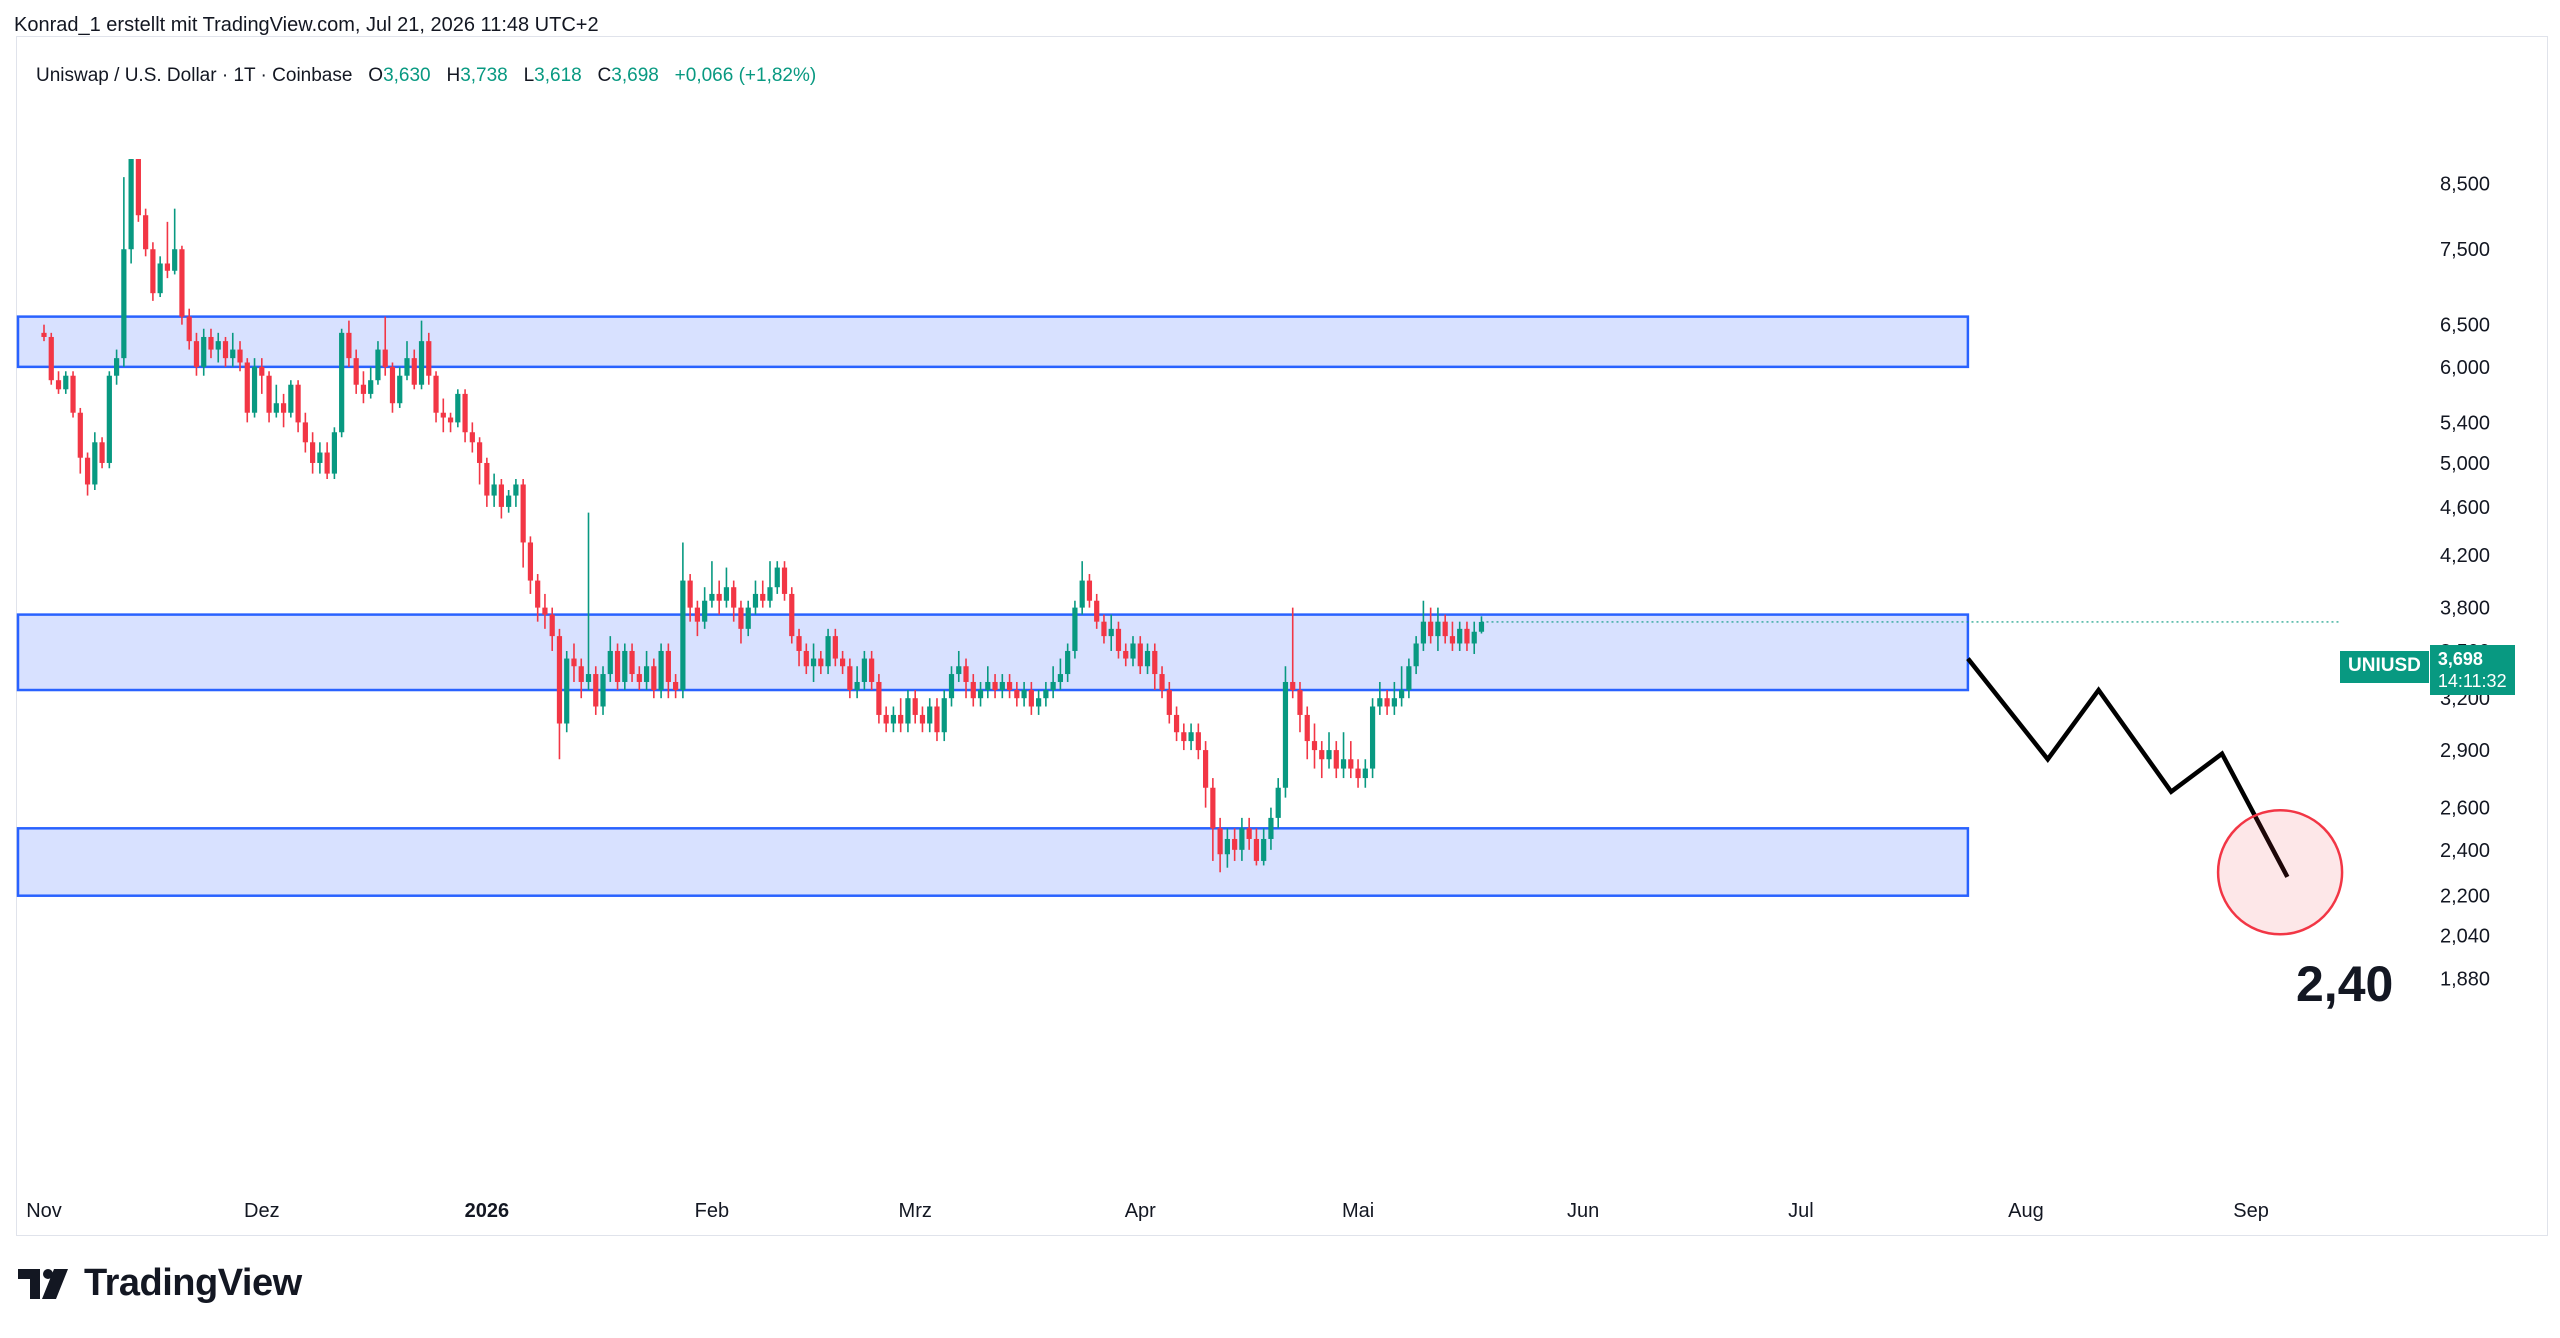 The height and width of the screenshot is (1338, 2560). Describe the element at coordinates (407, 75) in the screenshot. I see `open-value: 3,630` at that location.